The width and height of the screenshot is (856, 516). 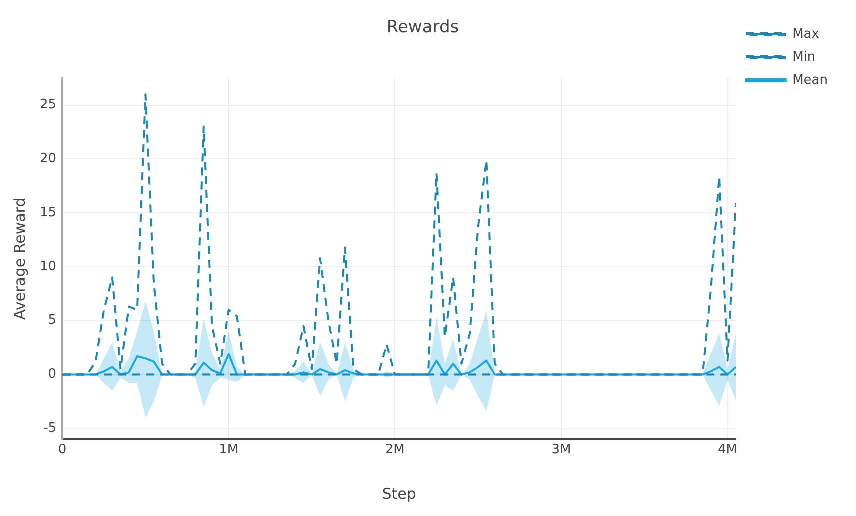 What do you see at coordinates (48, 105) in the screenshot?
I see `y-tick-label: 25` at bounding box center [48, 105].